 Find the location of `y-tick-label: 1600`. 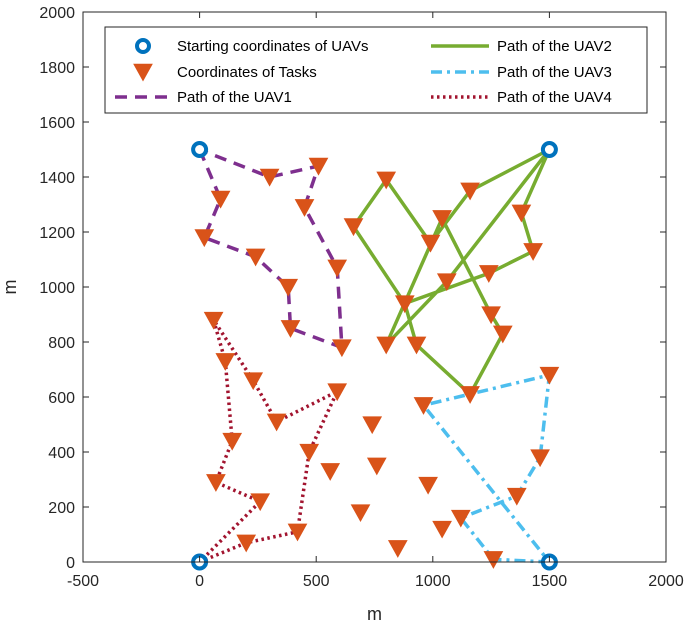

y-tick-label: 1600 is located at coordinates (57, 123).